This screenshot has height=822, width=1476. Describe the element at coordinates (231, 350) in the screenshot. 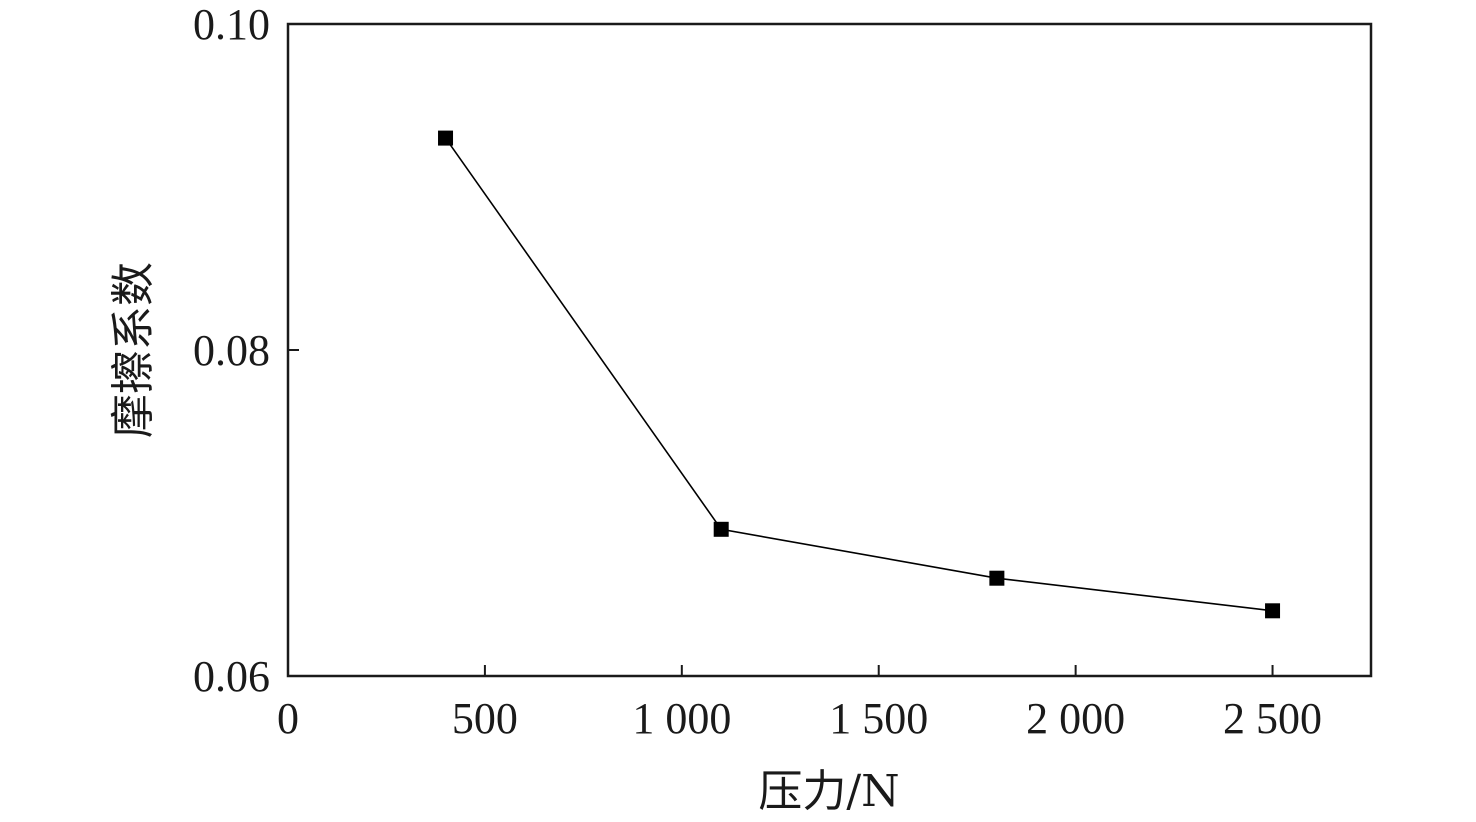

I see `y-tick-label: 0.08` at that location.